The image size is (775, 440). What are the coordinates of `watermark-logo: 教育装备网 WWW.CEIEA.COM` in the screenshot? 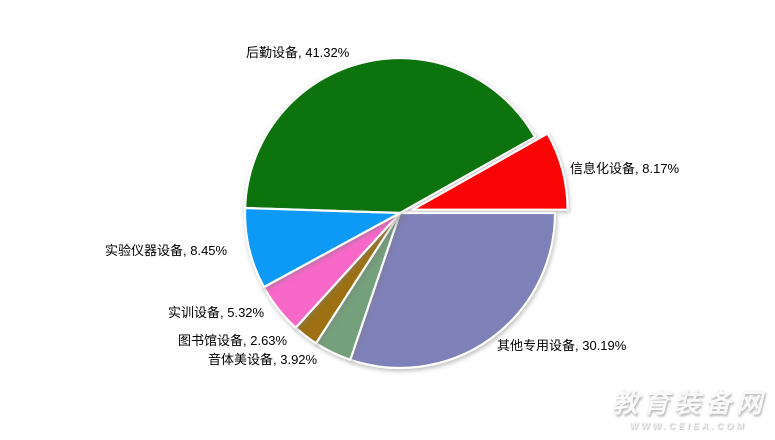 It's located at (688, 407).